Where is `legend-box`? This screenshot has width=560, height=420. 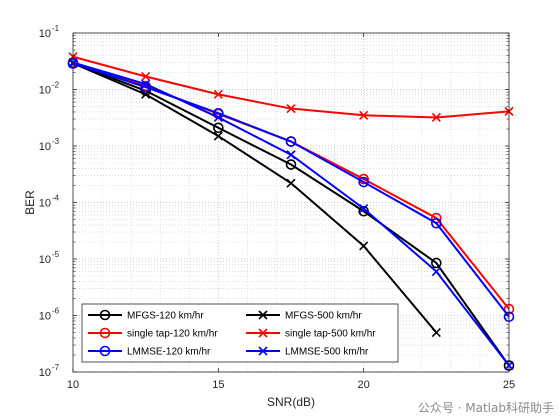 legend-box is located at coordinates (240, 333).